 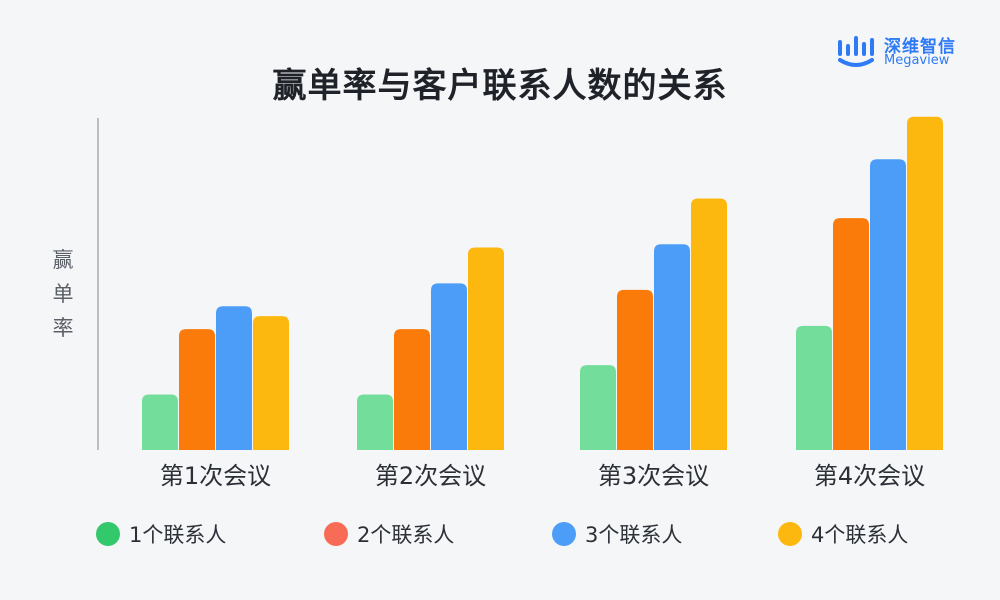 I want to click on brand-logo: 深维智信 Megaview, so click(x=901, y=52).